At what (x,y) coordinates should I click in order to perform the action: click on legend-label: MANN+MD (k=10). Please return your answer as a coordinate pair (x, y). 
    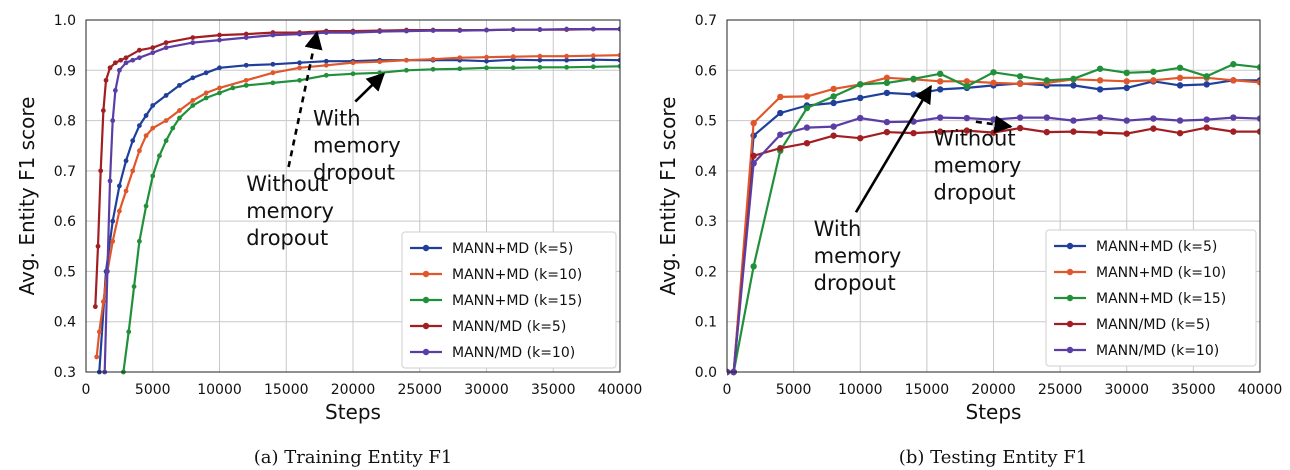
    Looking at the image, I should click on (1161, 273).